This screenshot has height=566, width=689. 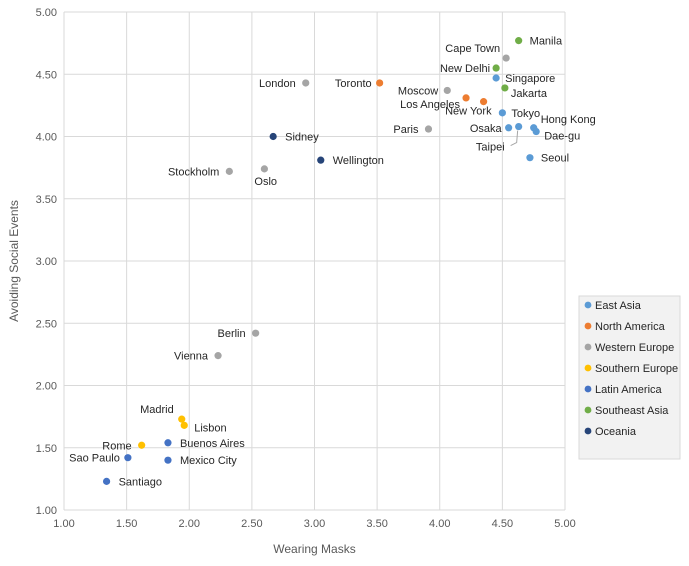 I want to click on label-manila: Manila, so click(x=546, y=42).